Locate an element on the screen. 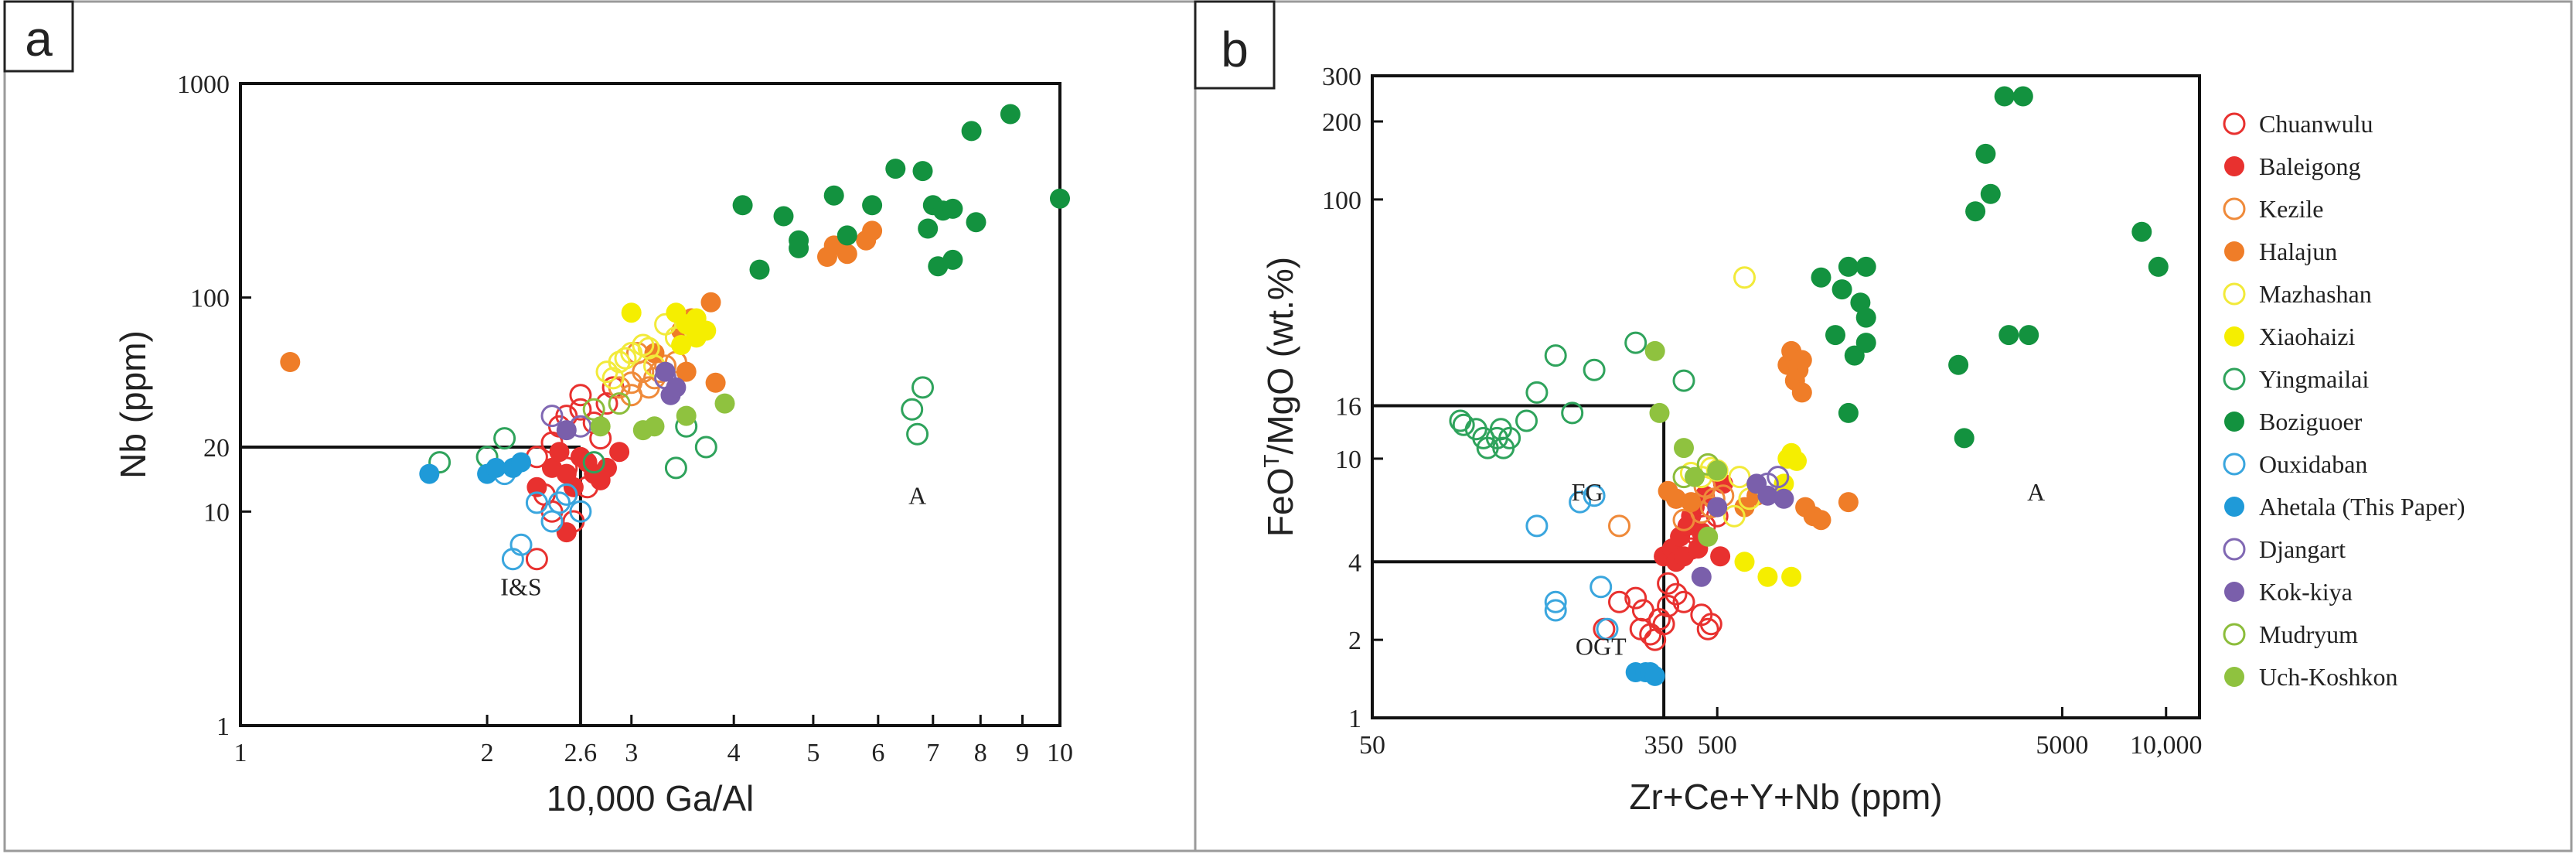 The image size is (2576, 854). plot-b-y-ticks: 1 2 4 10 16 100 200 300 is located at coordinates (1352, 398).